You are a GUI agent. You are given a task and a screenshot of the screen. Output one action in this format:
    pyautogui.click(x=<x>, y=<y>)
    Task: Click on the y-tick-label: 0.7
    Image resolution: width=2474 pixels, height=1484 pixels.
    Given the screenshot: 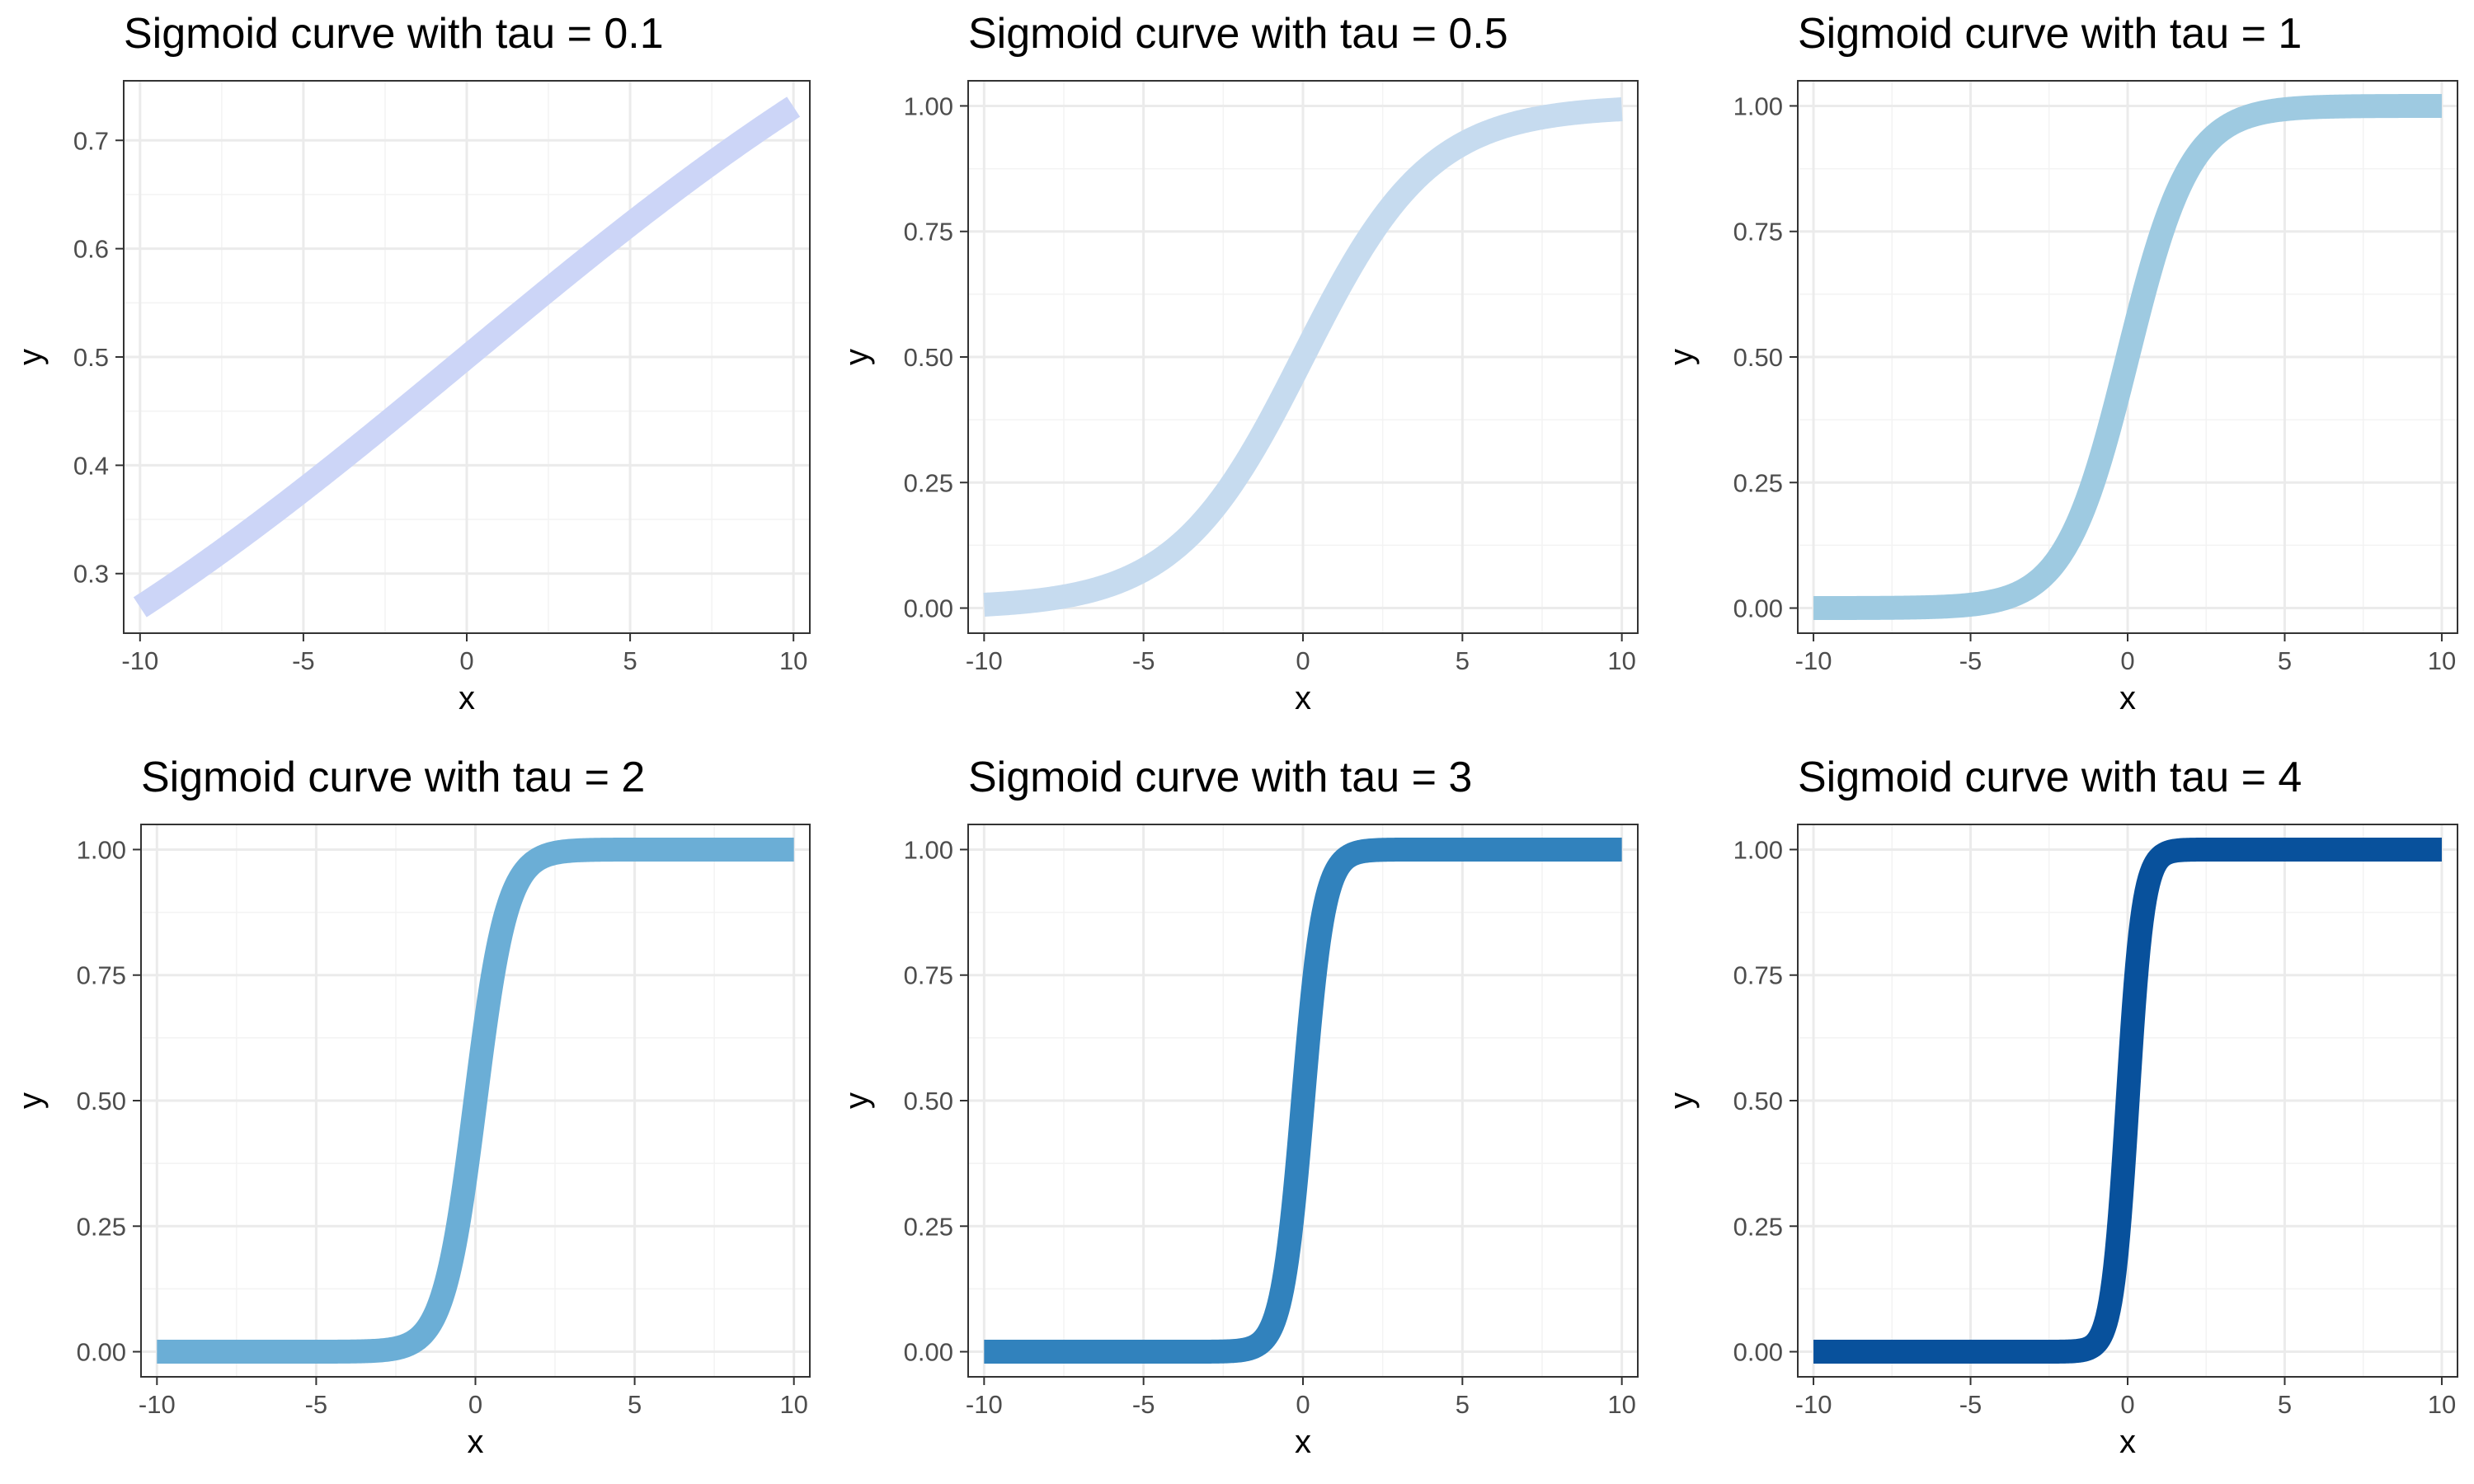 What is the action you would take?
    pyautogui.click(x=91, y=140)
    